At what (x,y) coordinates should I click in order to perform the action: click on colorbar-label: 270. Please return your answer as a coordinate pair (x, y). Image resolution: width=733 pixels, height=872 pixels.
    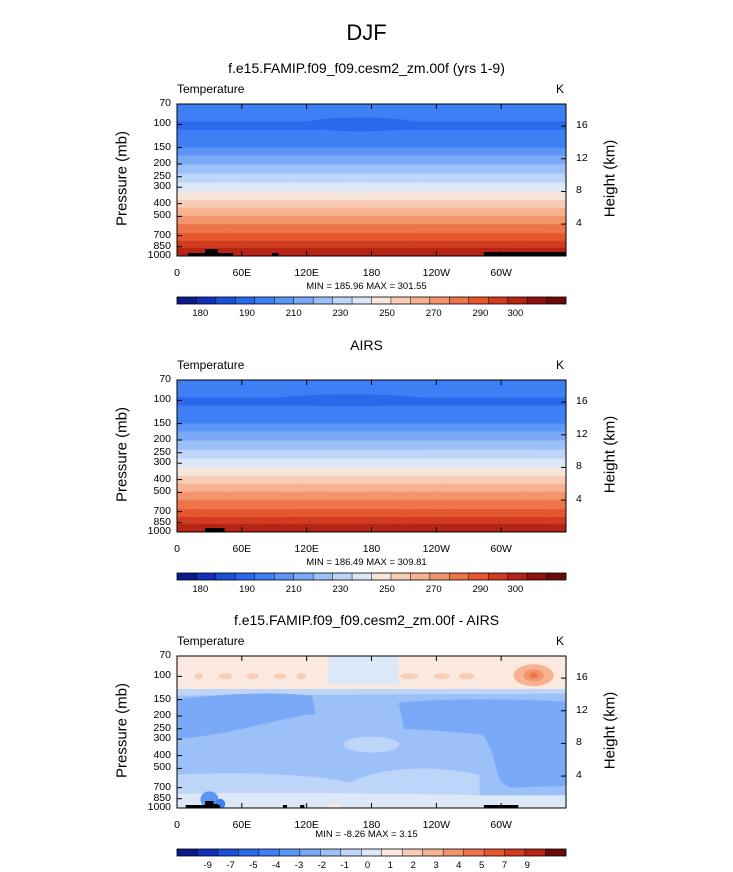
    Looking at the image, I should click on (433, 589).